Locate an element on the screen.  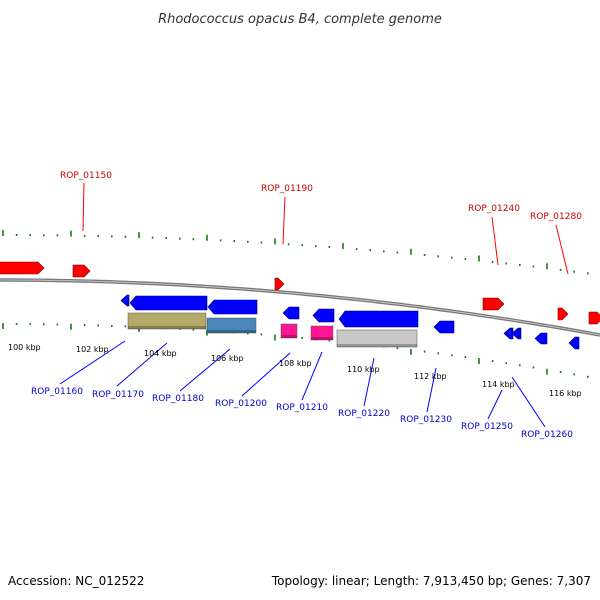
gene-label-rop-01250: ROP_01250 is located at coordinates (487, 427).